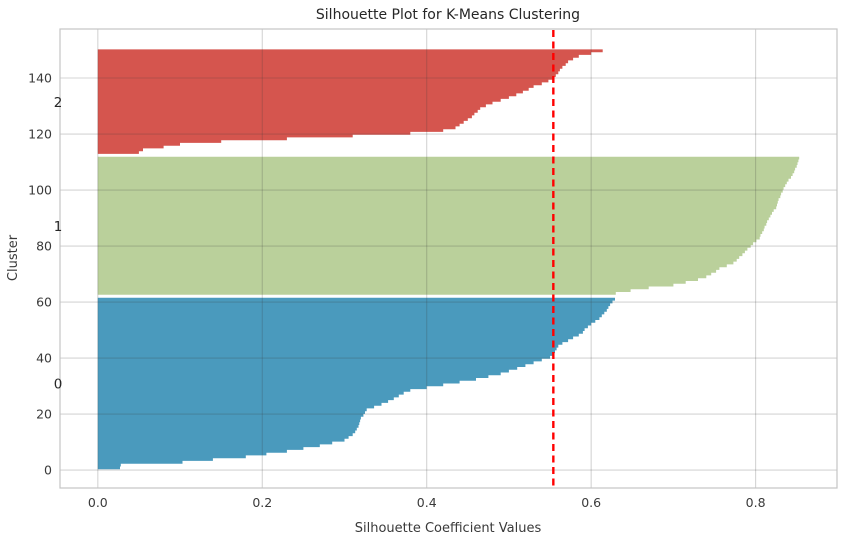 The width and height of the screenshot is (847, 545). Describe the element at coordinates (262, 502) in the screenshot. I see `x-tick-label: 0.2` at that location.